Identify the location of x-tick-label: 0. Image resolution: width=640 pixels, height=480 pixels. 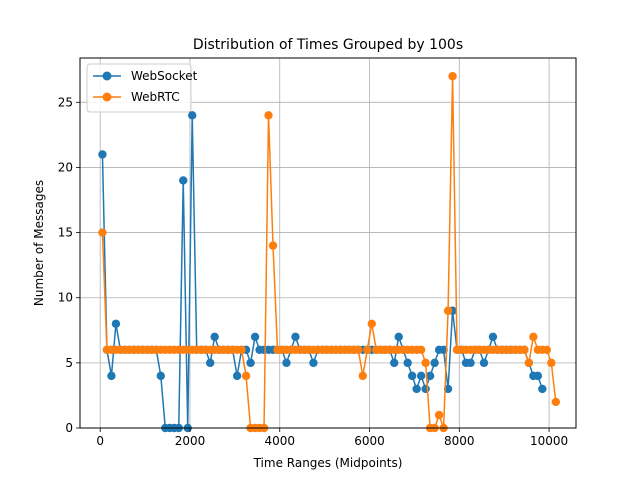
(100, 441).